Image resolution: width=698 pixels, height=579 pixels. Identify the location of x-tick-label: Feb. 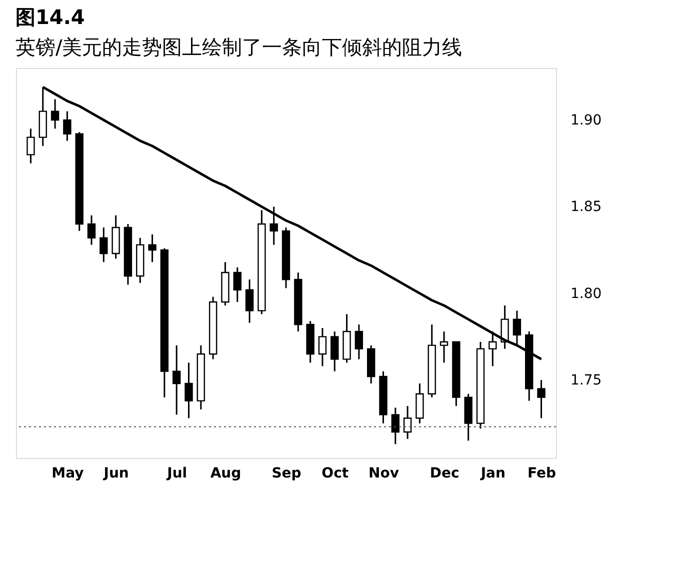
(542, 474).